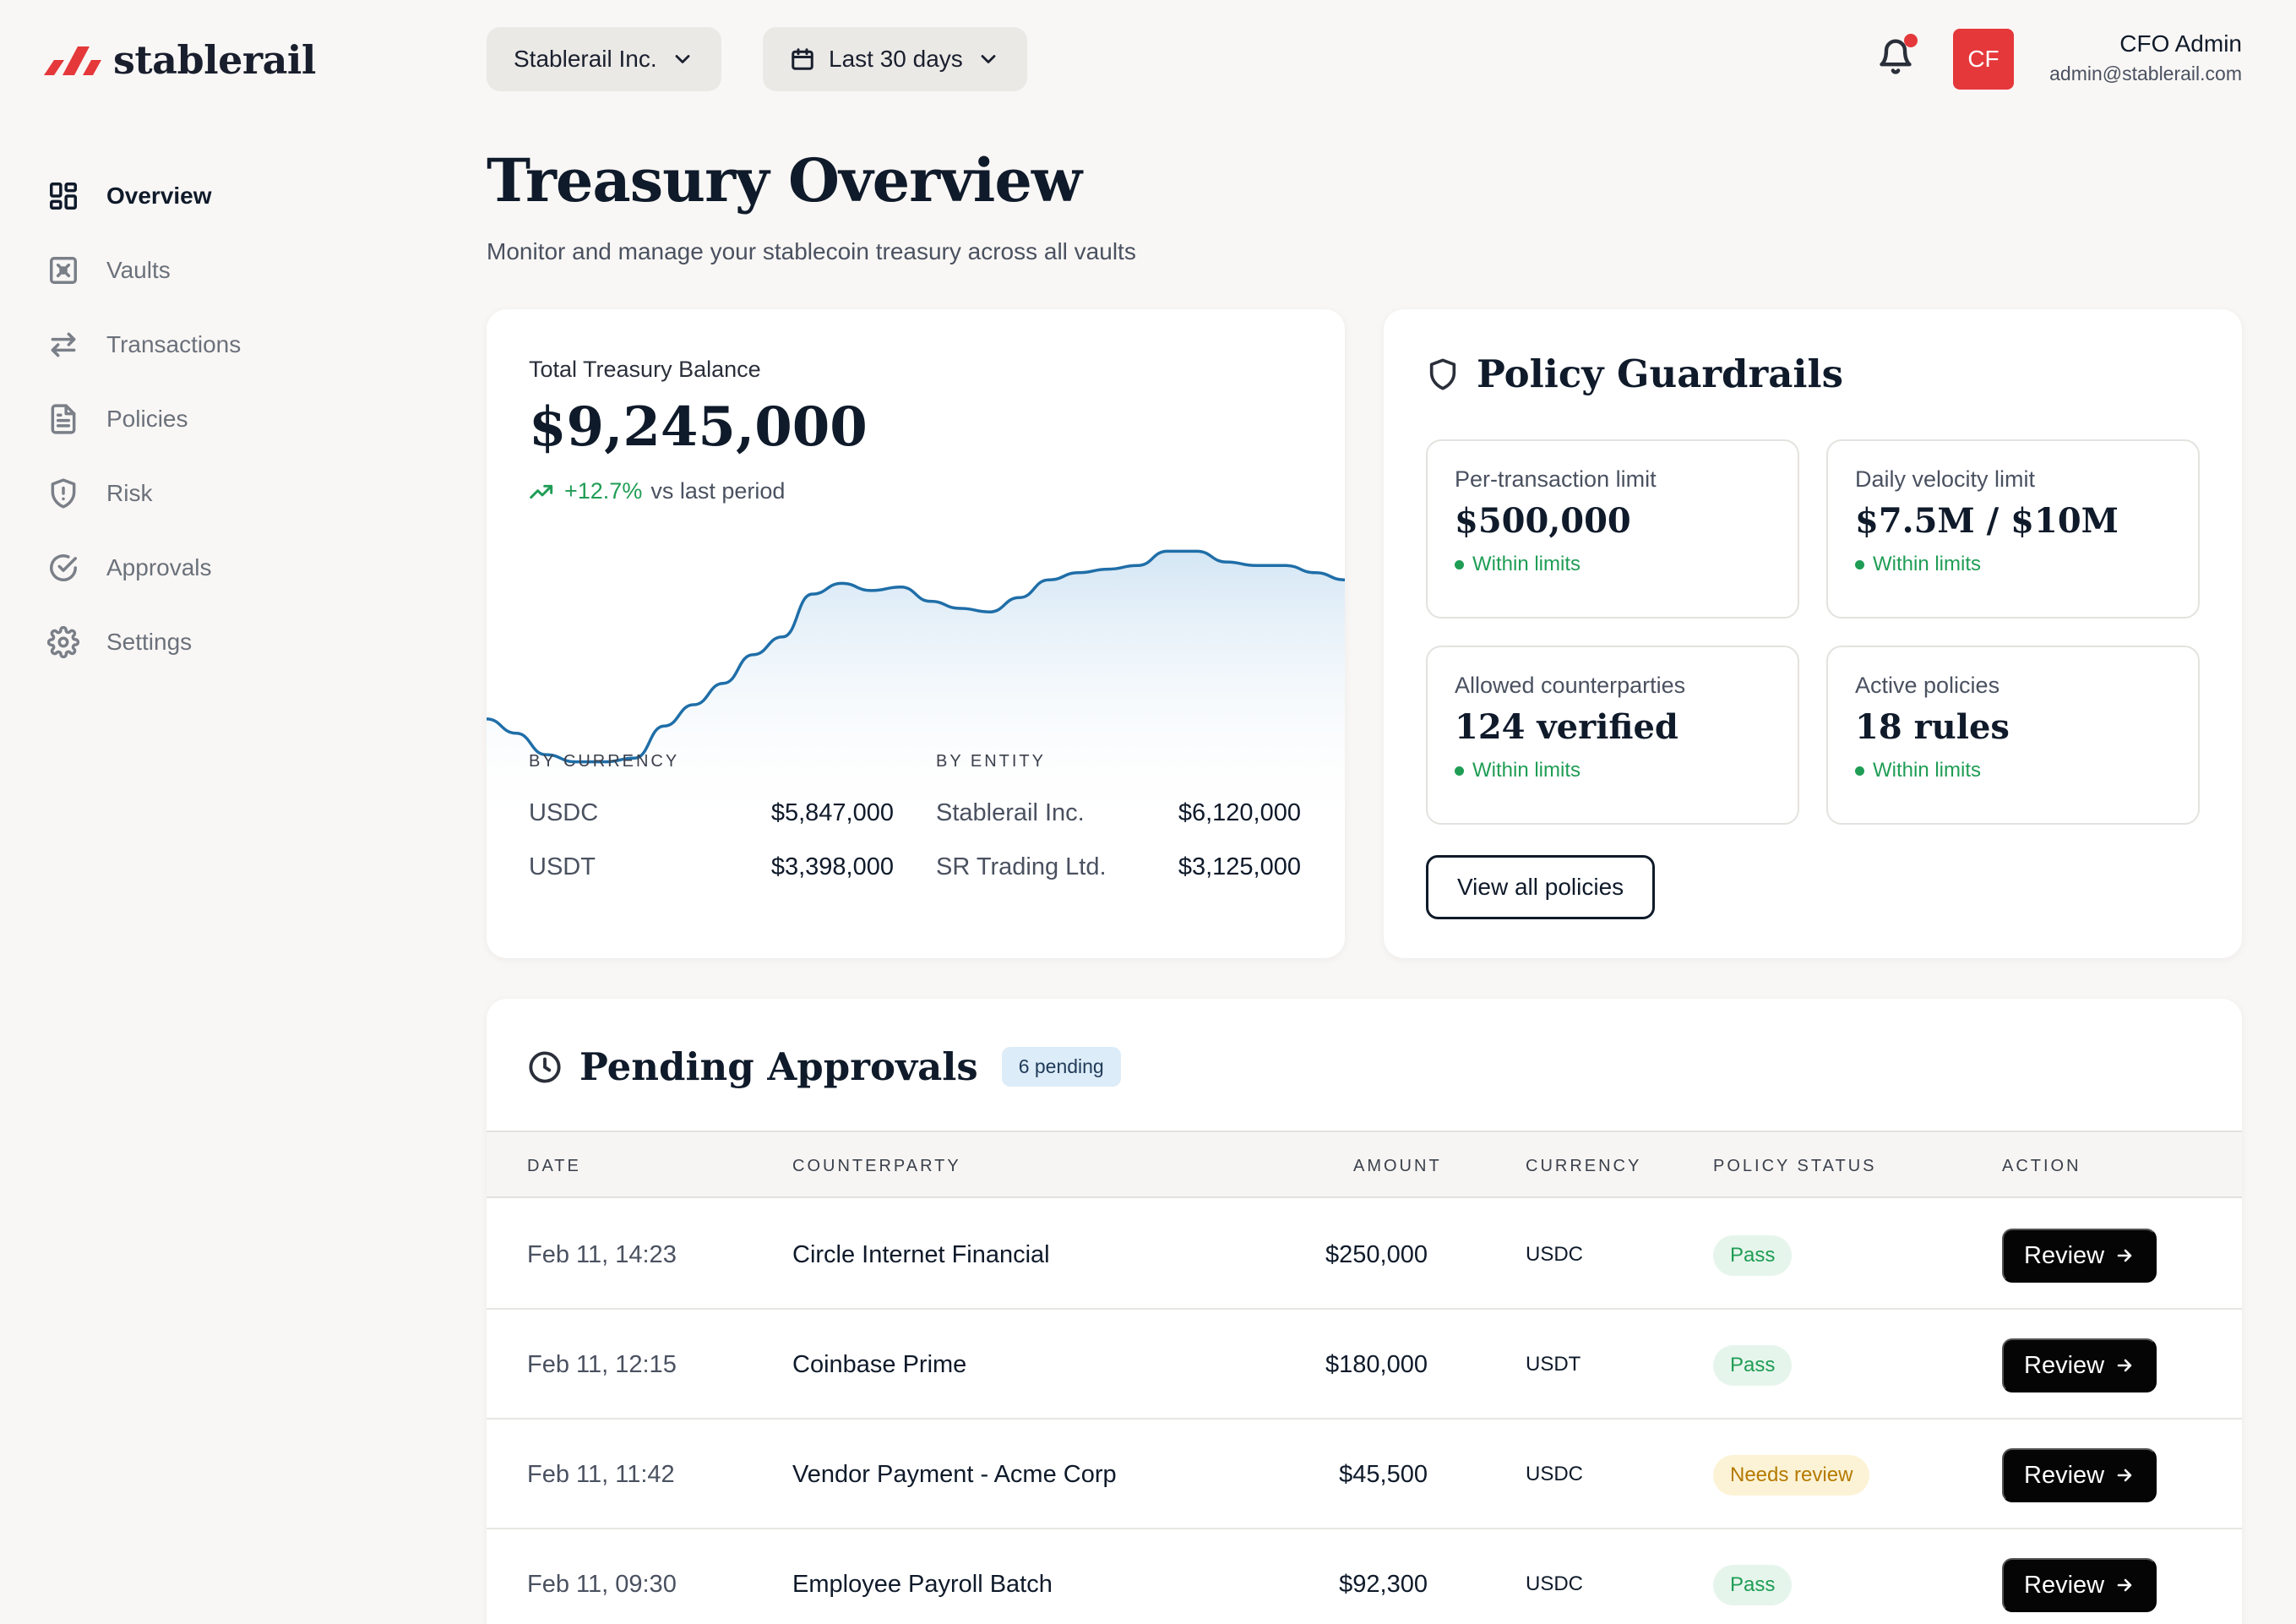  What do you see at coordinates (1983, 59) in the screenshot?
I see `avatar: CF` at bounding box center [1983, 59].